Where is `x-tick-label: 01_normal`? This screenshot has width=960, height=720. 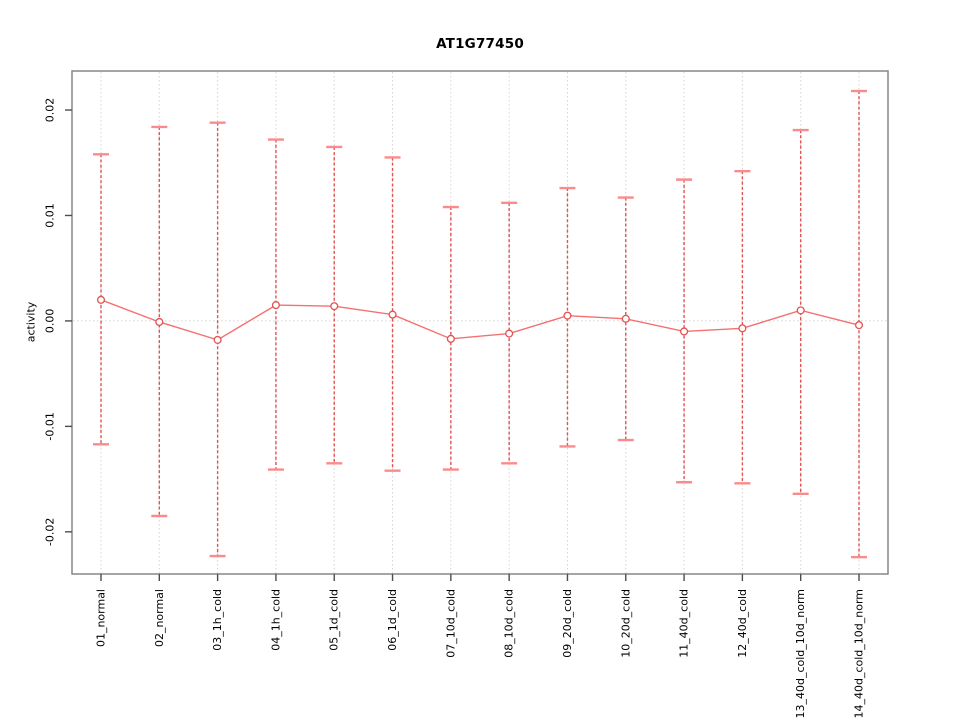
x-tick-label: 01_normal is located at coordinates (101, 618).